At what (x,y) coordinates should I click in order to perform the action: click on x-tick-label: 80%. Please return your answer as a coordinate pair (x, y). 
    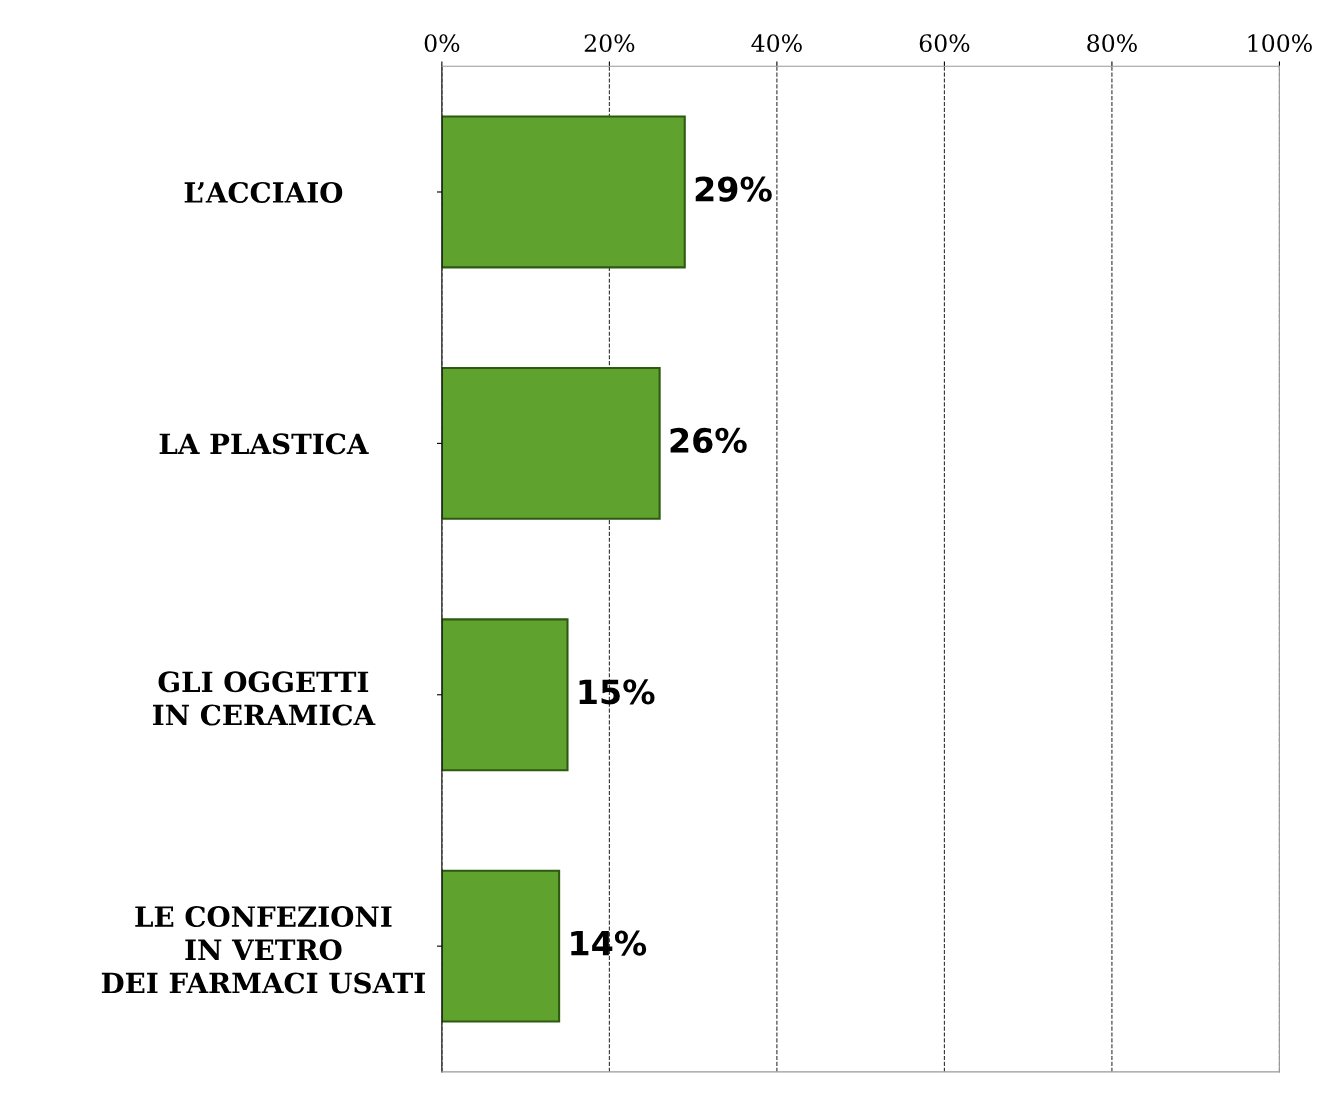
    Looking at the image, I should click on (1112, 43).